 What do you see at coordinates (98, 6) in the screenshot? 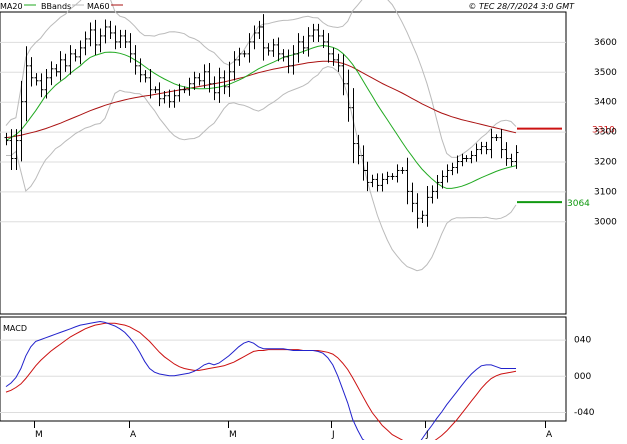
I see `legend-ma60-label: MA60` at bounding box center [98, 6].